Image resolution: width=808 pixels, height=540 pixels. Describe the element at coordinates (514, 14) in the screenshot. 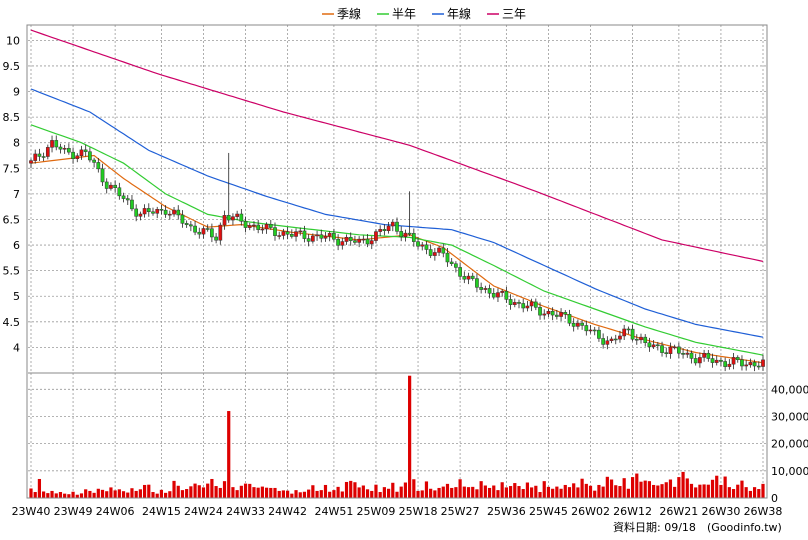

I see `legend-label-3: 三年` at that location.